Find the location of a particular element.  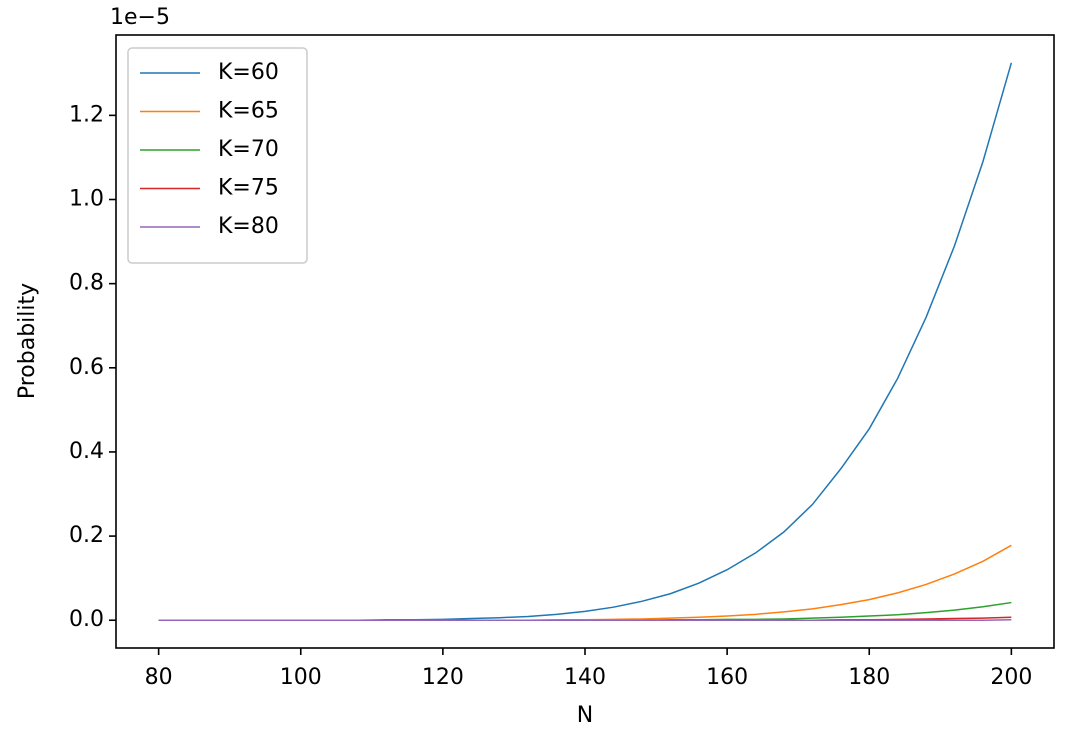

x-tick-label: 120 is located at coordinates (443, 677).